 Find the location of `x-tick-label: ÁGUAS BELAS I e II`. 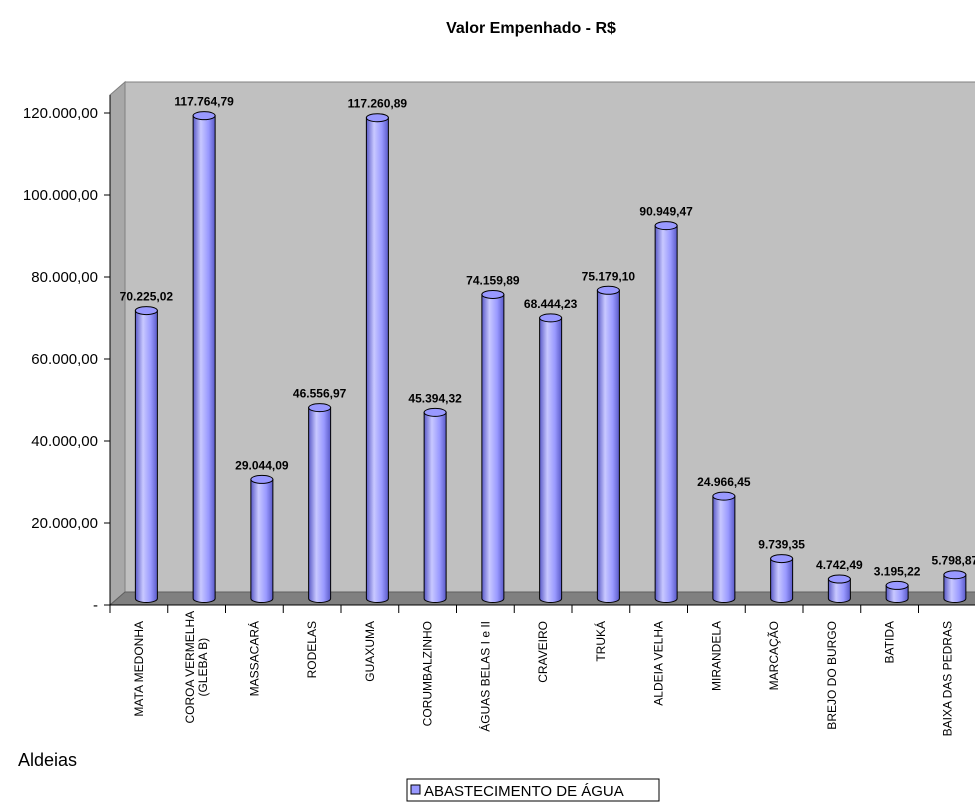

x-tick-label: ÁGUAS BELAS I e II is located at coordinates (484, 676).